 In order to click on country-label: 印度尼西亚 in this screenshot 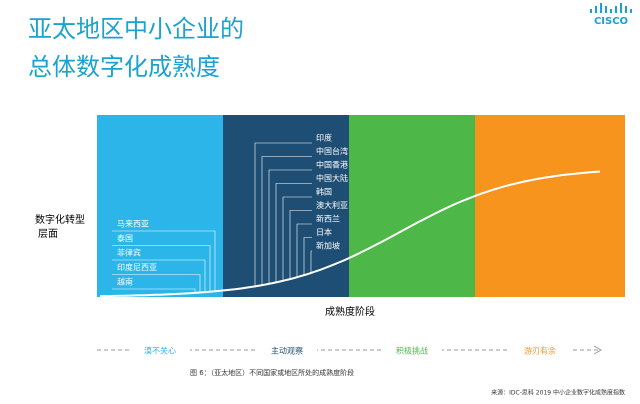, I will do `click(137, 267)`.